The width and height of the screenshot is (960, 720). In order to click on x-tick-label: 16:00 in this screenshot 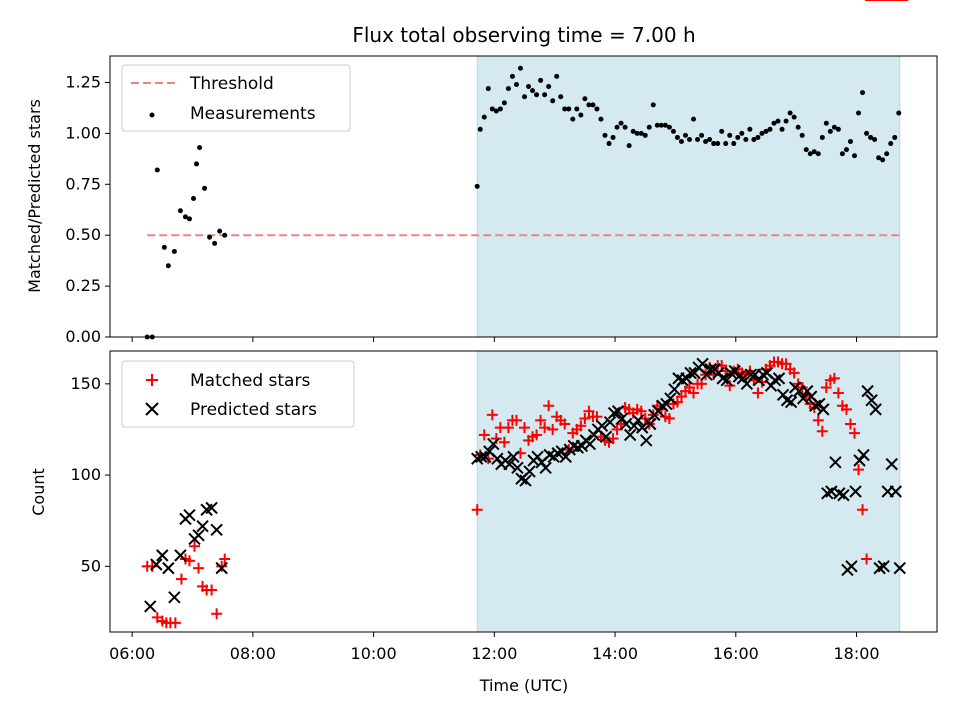, I will do `click(736, 653)`.